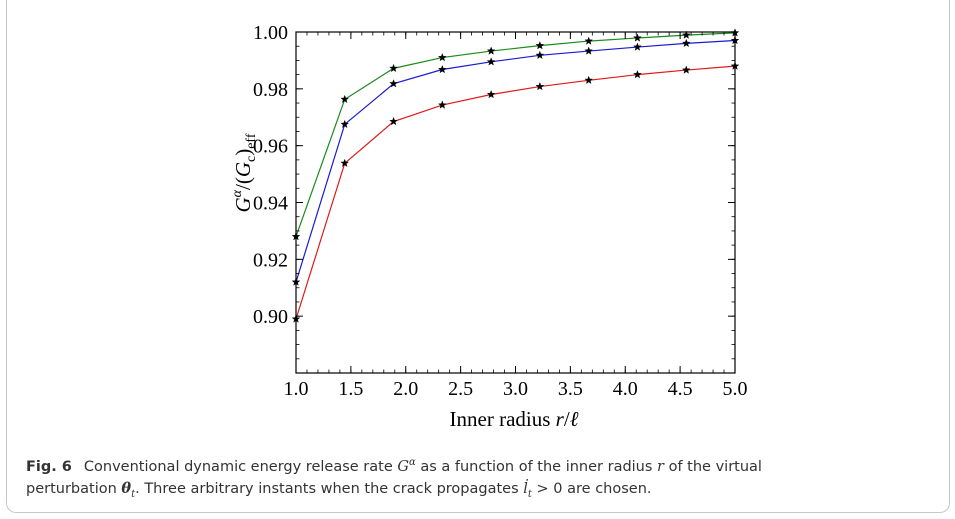  I want to click on caption-text-3: of the virtual, so click(713, 467).